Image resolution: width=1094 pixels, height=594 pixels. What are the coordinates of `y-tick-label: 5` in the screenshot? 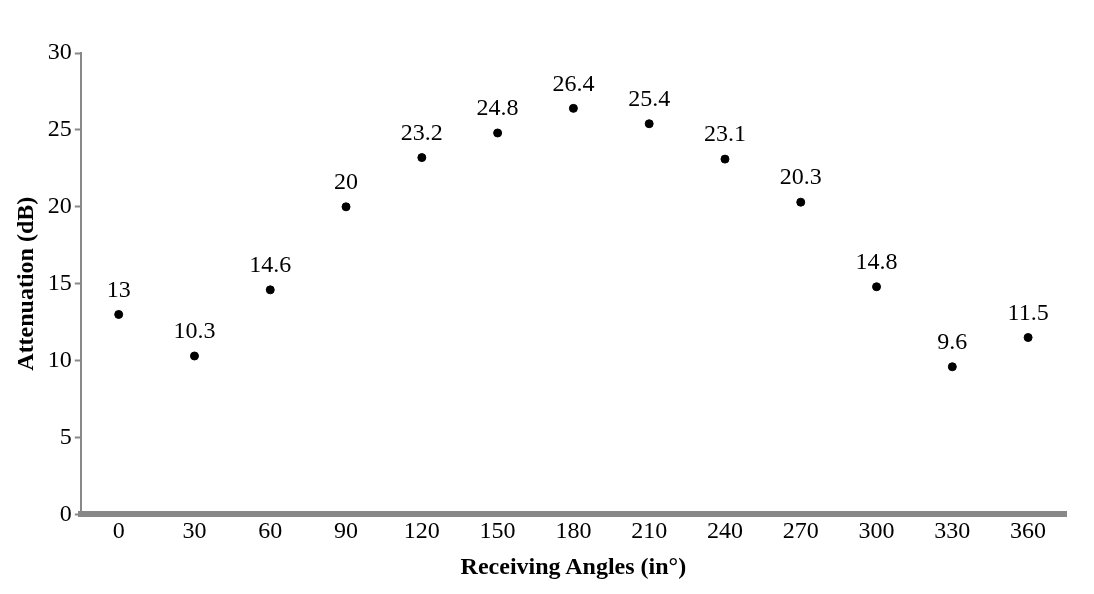 It's located at (65, 435).